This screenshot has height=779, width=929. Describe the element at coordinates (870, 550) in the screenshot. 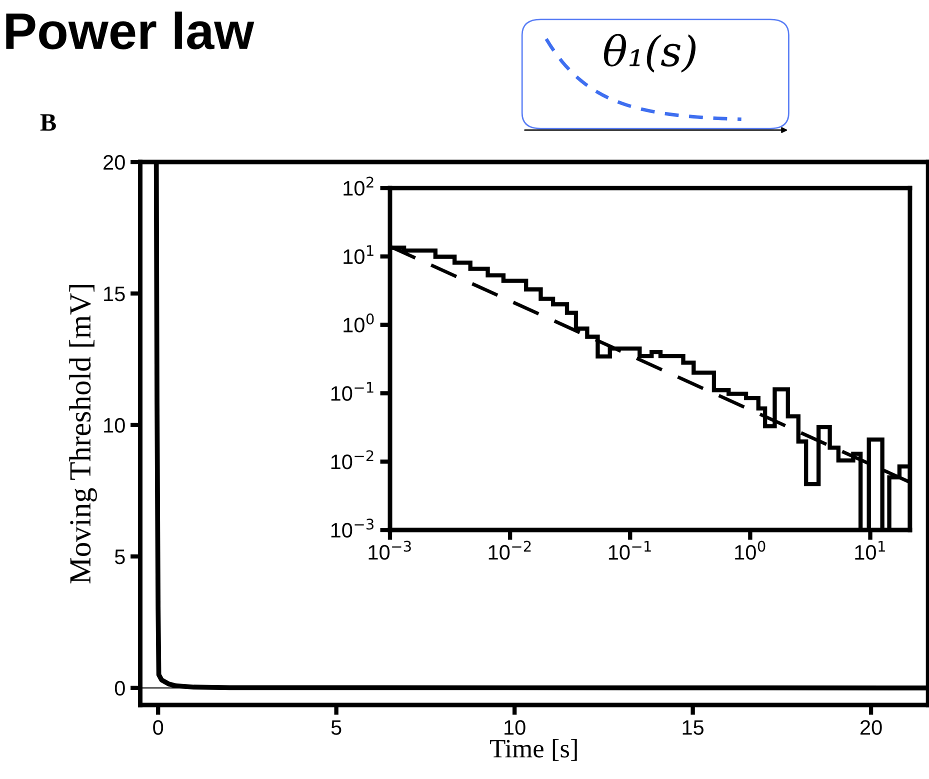

I see `x-tick-label: 10$^{1}$` at that location.